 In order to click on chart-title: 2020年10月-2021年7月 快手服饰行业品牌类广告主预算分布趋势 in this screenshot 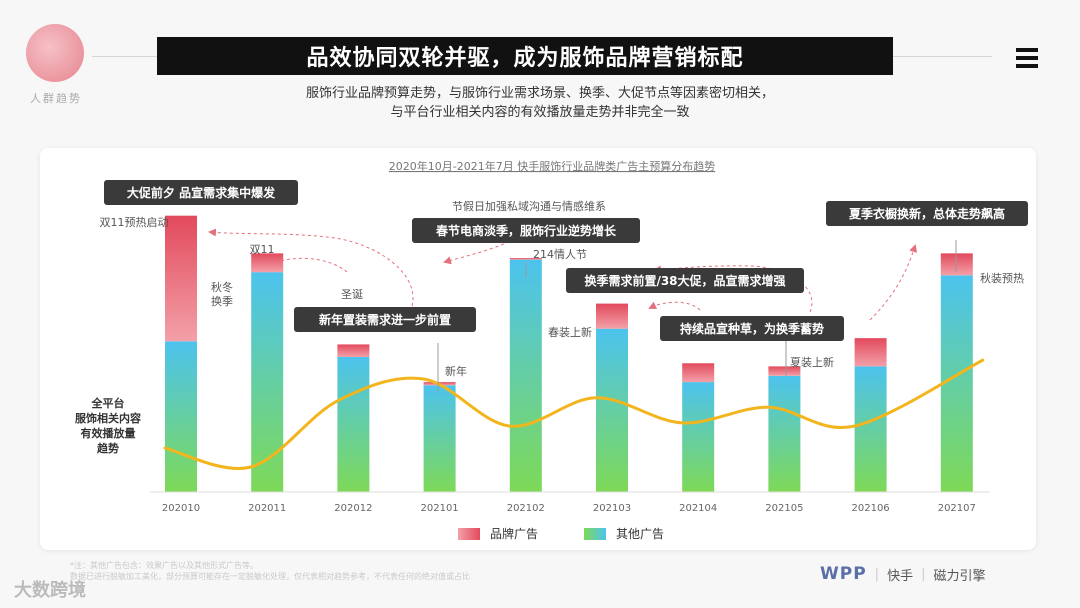, I will do `click(552, 166)`.